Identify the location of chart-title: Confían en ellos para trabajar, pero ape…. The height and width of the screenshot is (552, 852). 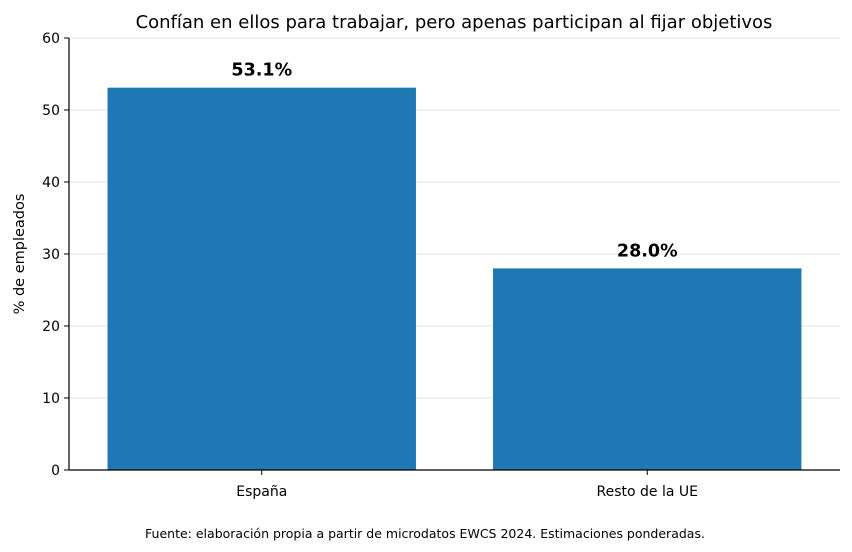
(454, 22).